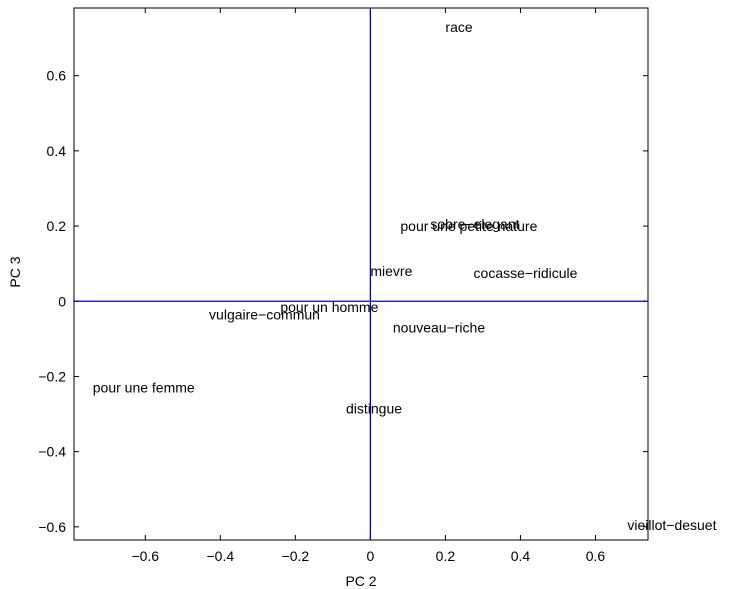 The height and width of the screenshot is (589, 740). Describe the element at coordinates (62, 301) in the screenshot. I see `y-tick-label: 0` at that location.